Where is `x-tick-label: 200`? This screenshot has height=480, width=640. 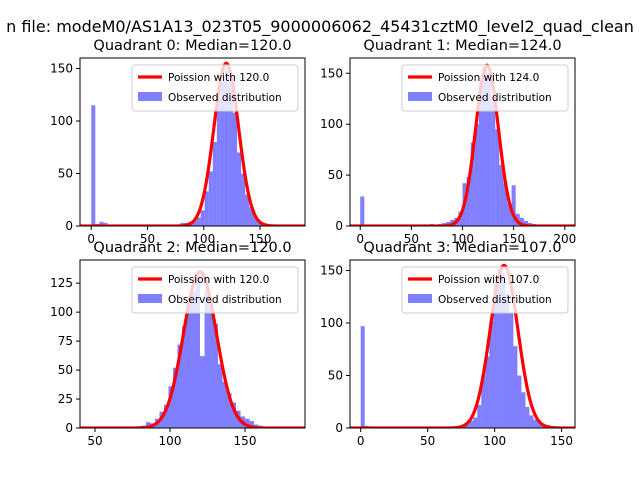
x-tick-label: 200 is located at coordinates (564, 239).